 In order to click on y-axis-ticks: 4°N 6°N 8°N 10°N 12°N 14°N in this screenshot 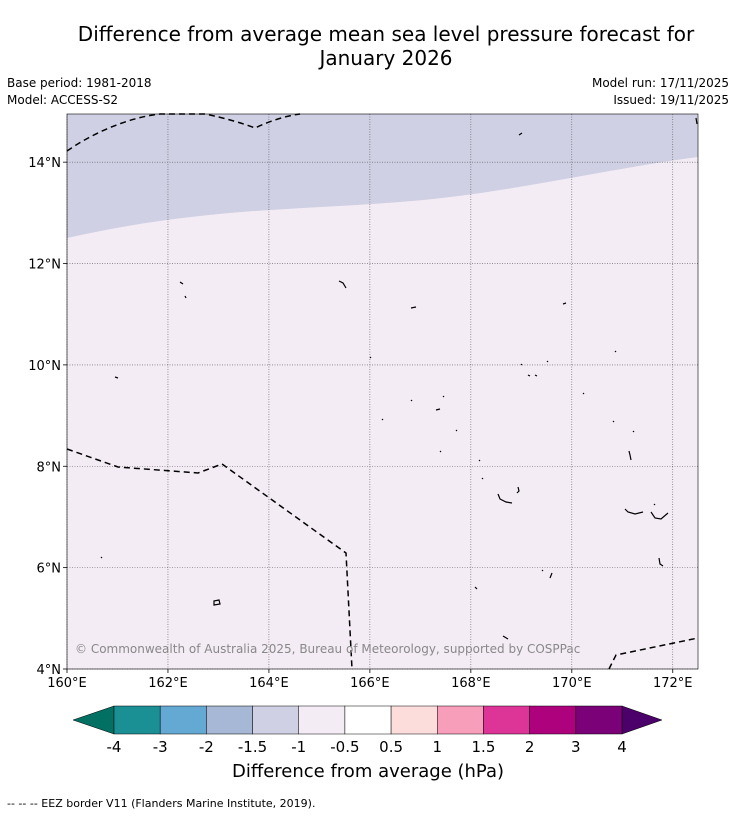, I will do `click(47, 417)`.